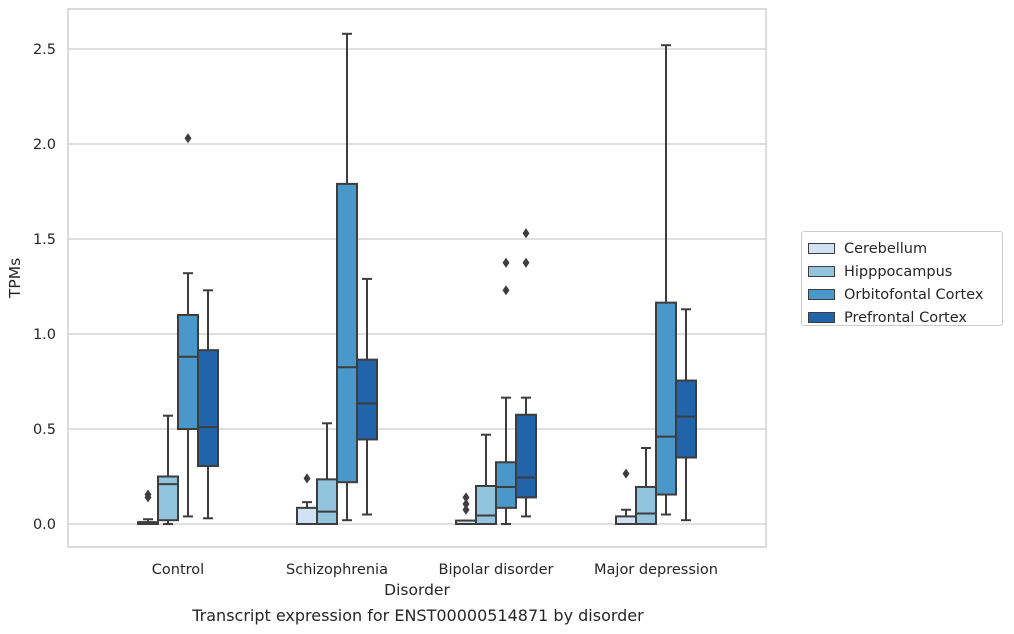 The width and height of the screenshot is (1014, 634). Describe the element at coordinates (178, 570) in the screenshot. I see `x-tick-label: Control` at that location.